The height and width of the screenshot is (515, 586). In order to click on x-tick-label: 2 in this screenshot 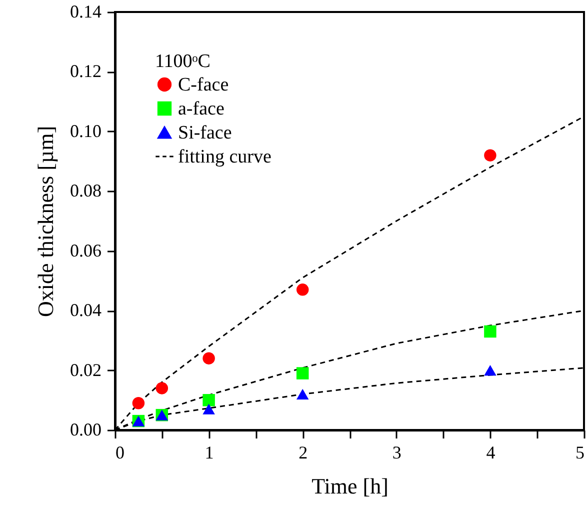, I will do `click(303, 452)`.